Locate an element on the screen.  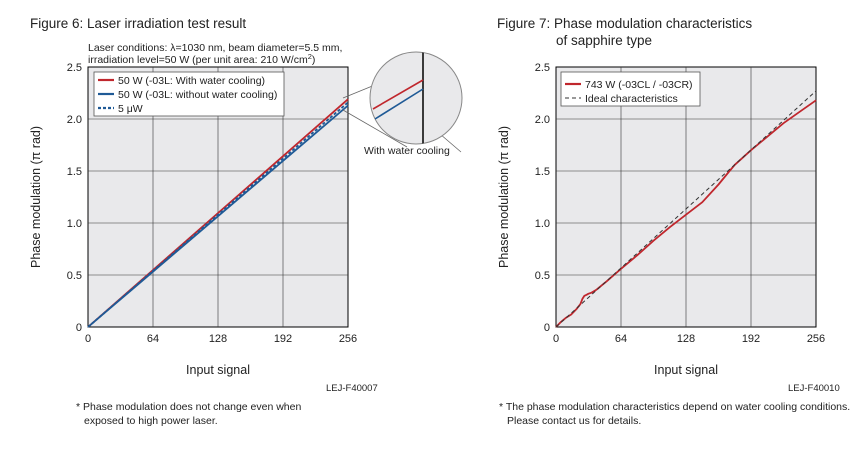
figure6-y-tick-label: 2.0 is located at coordinates (74, 120).